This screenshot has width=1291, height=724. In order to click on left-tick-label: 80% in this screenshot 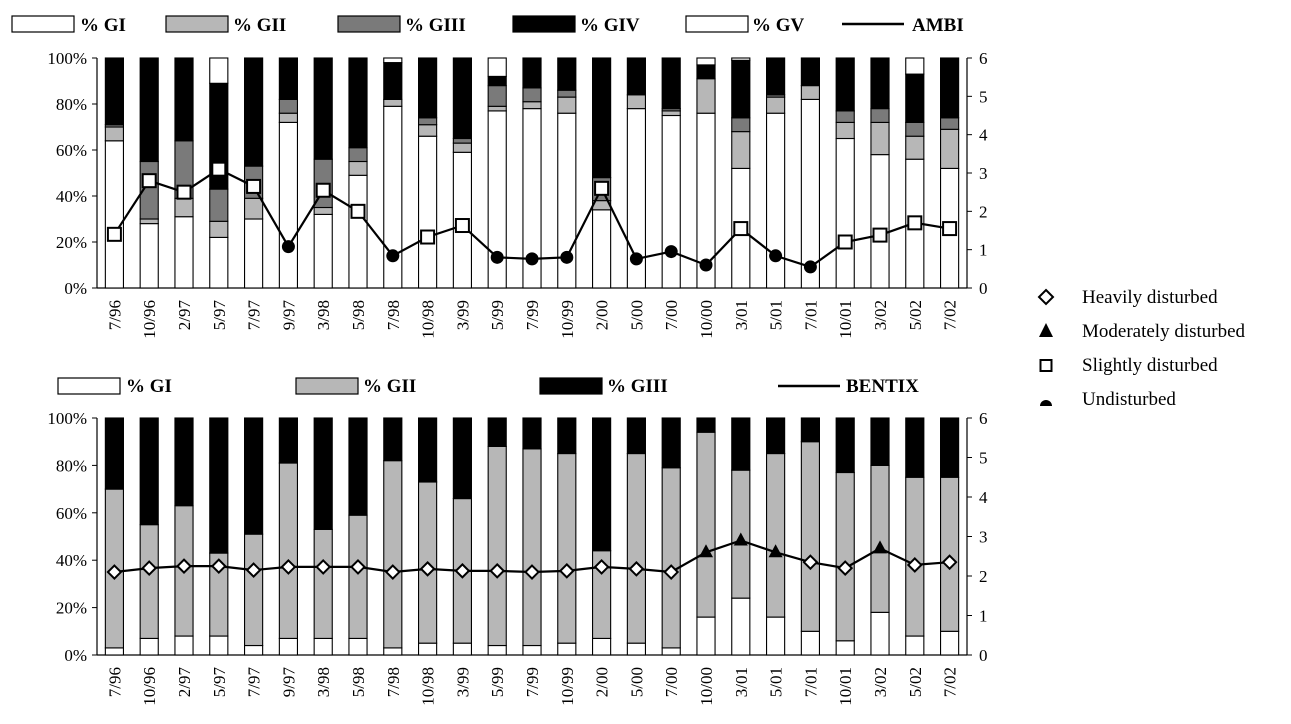, I will do `click(71, 104)`.